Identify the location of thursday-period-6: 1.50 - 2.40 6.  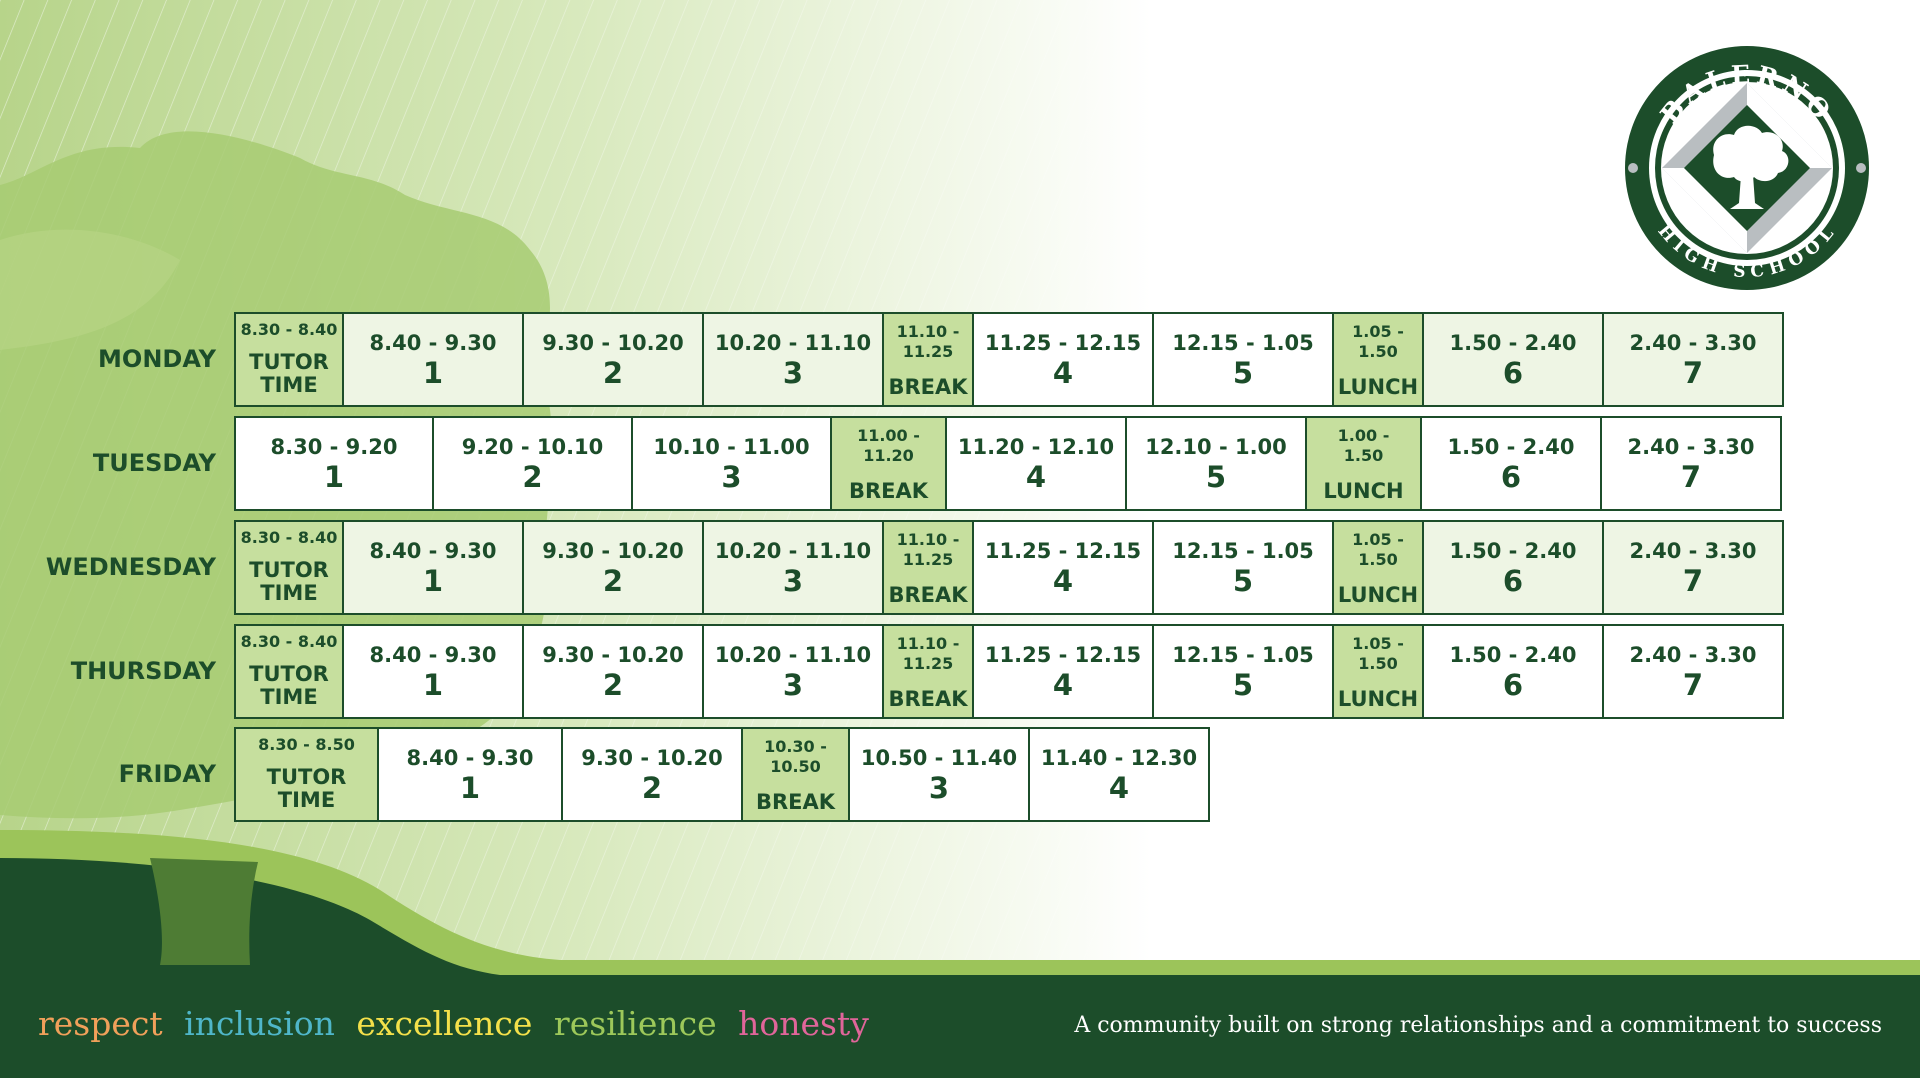
(1513, 671).